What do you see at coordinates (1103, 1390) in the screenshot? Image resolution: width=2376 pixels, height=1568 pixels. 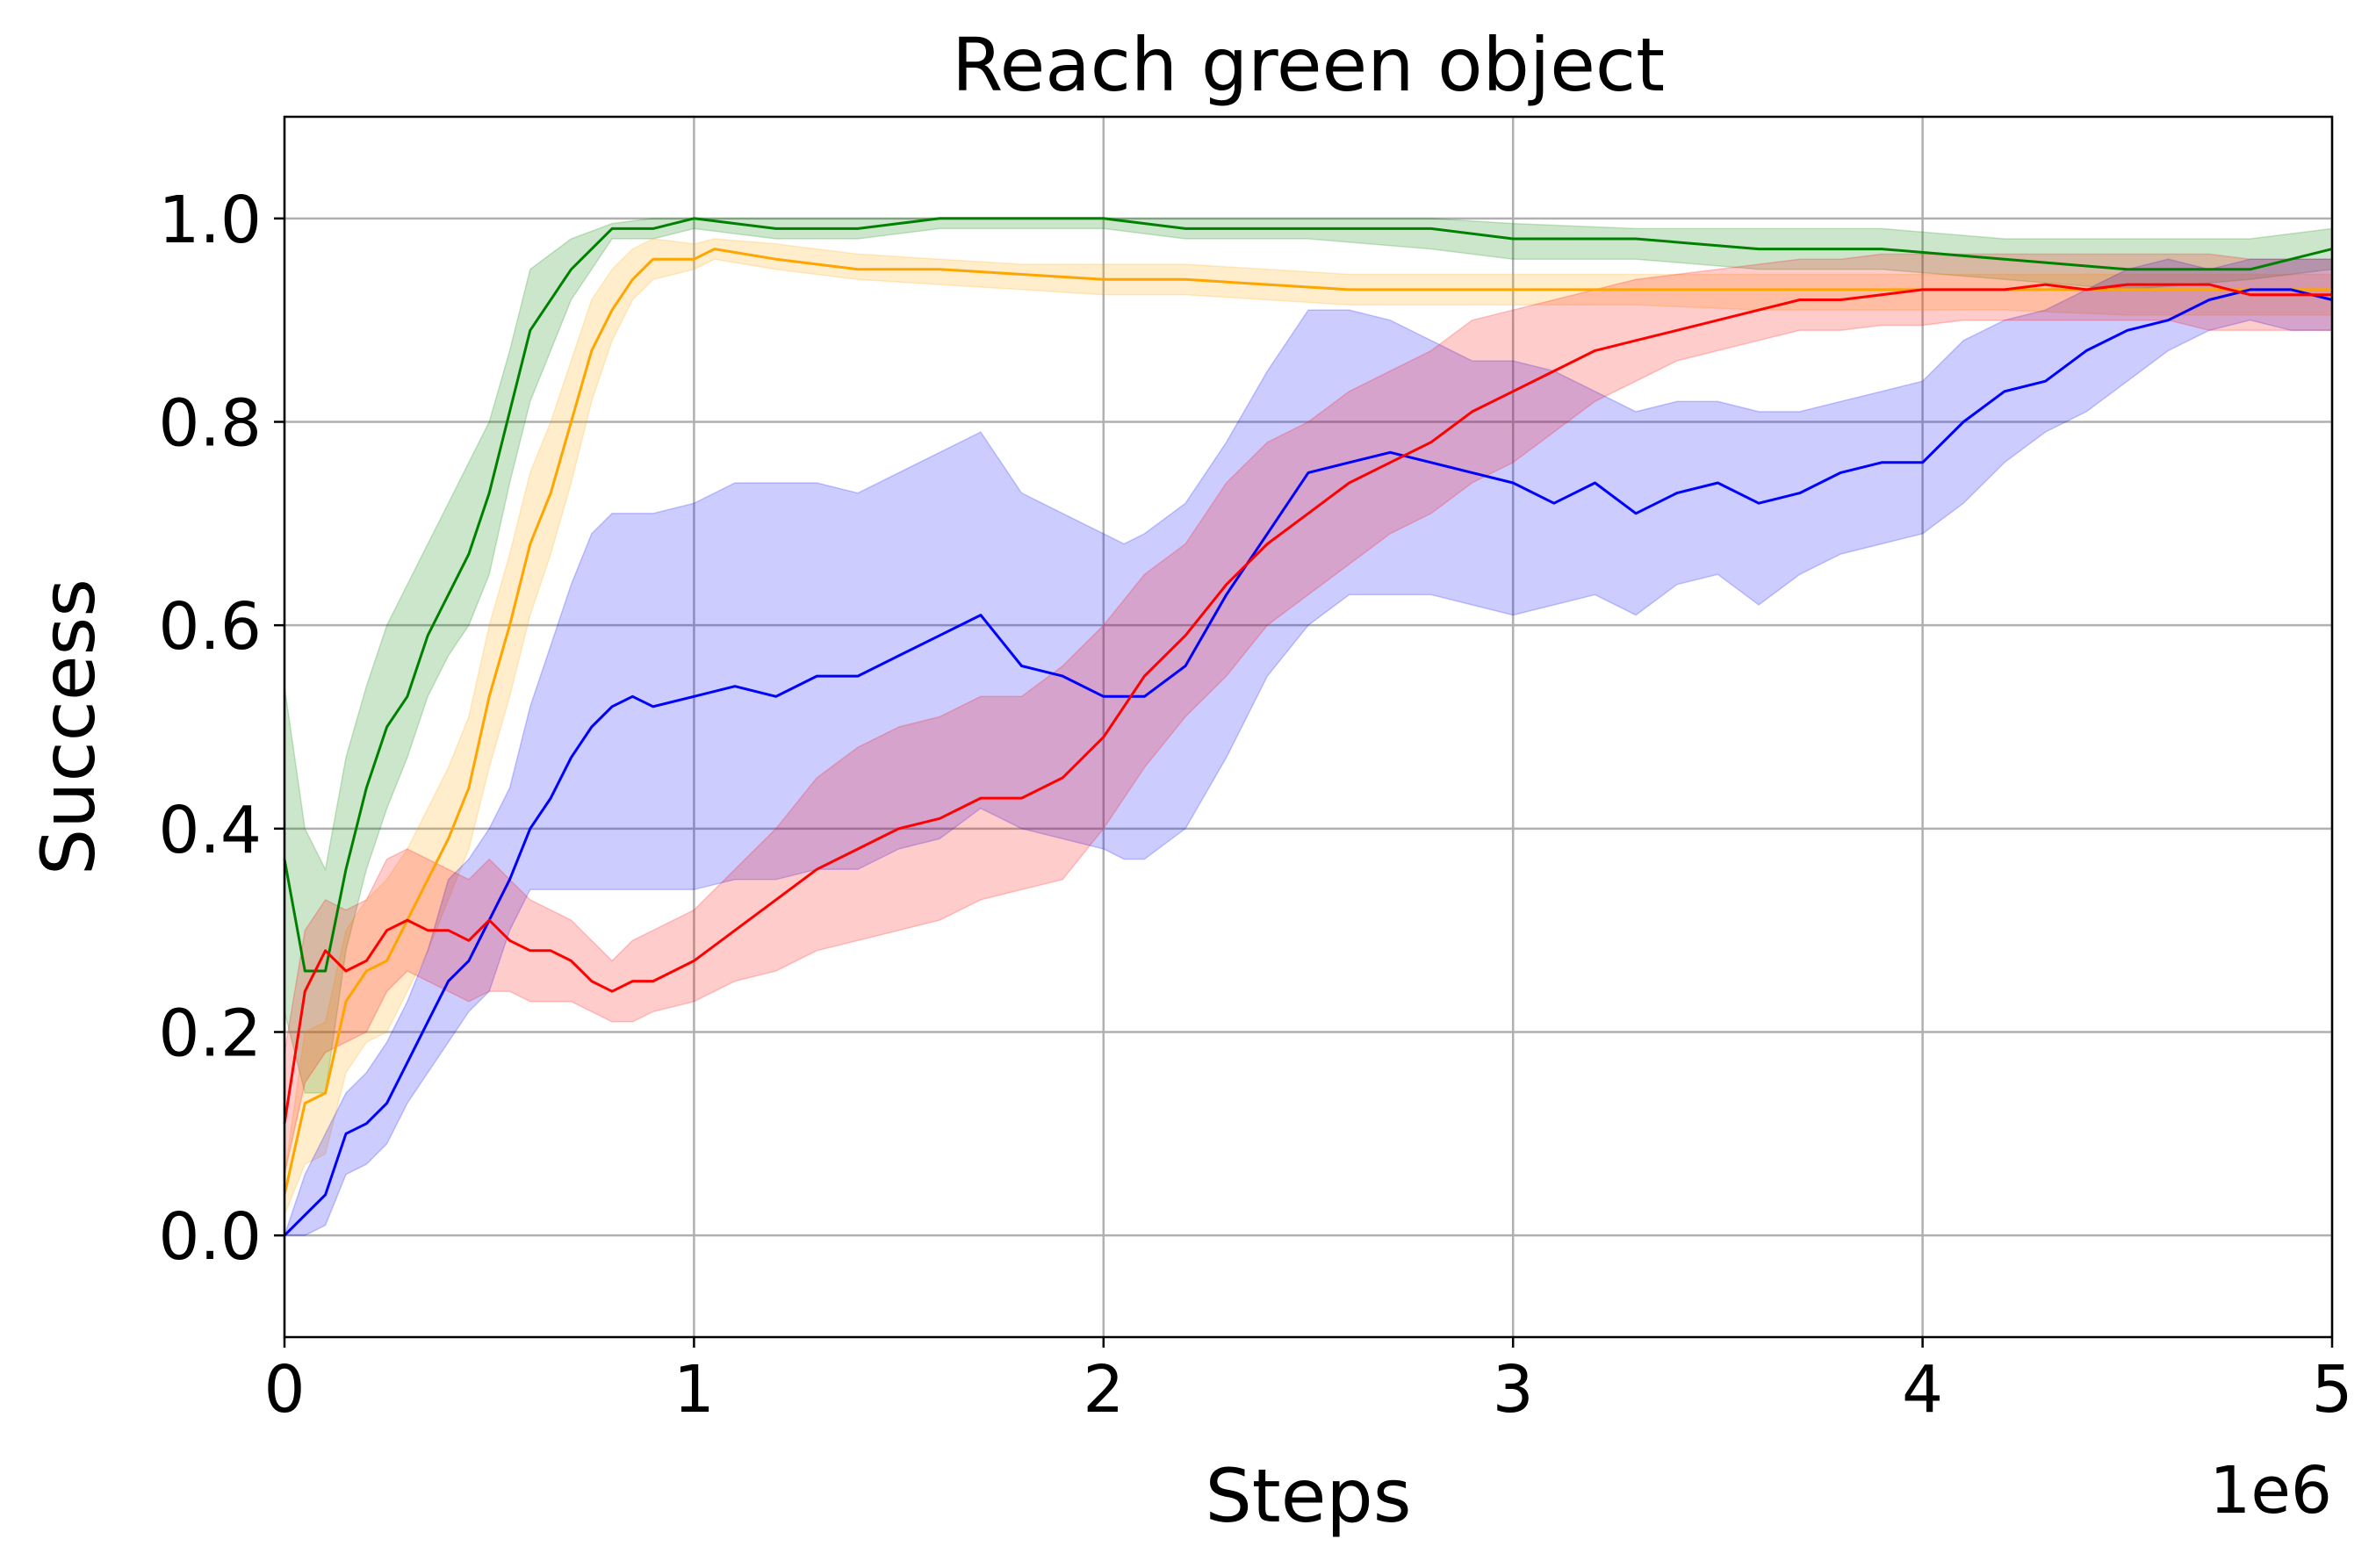 I see `x-tick-label: 2` at bounding box center [1103, 1390].